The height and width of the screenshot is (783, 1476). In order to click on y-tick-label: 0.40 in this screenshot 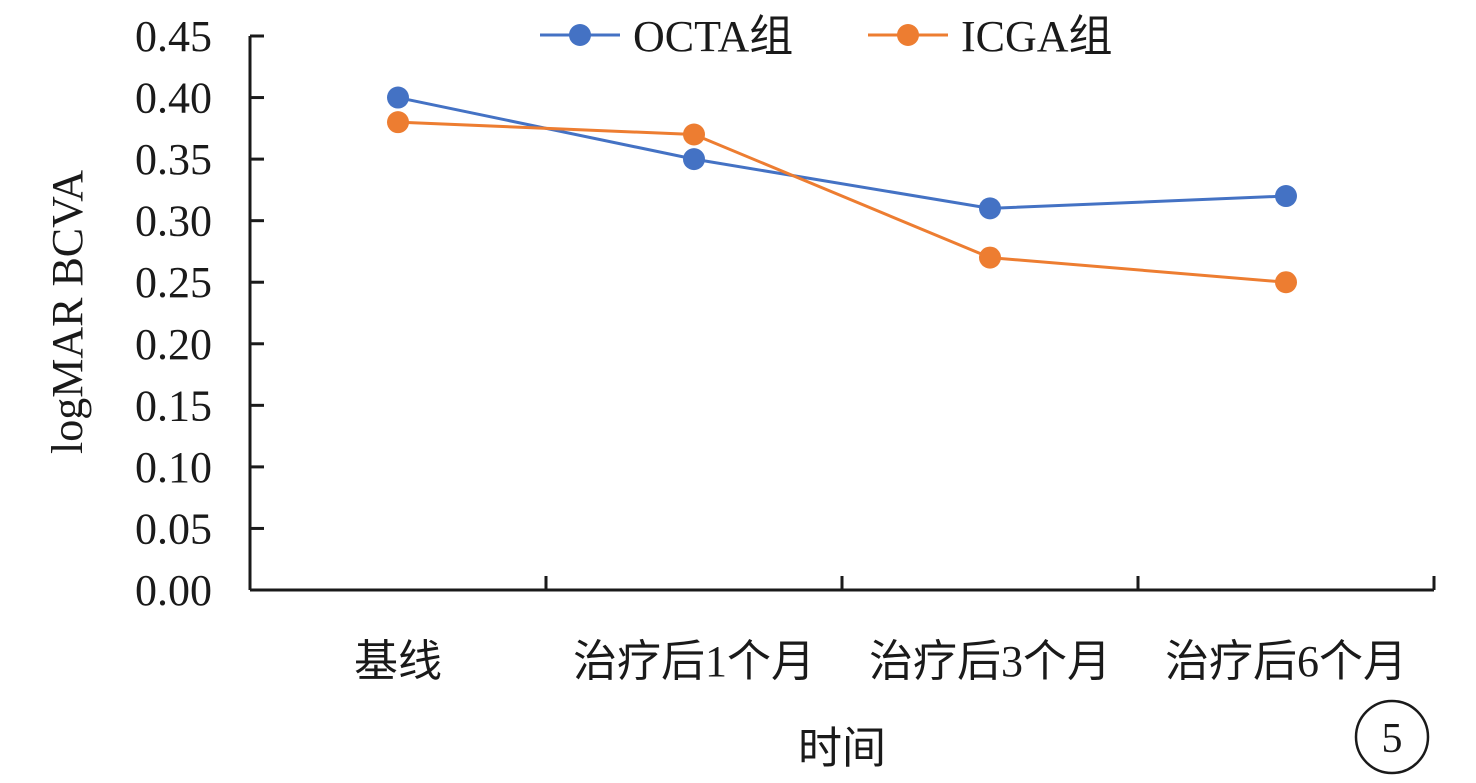, I will do `click(173, 98)`.